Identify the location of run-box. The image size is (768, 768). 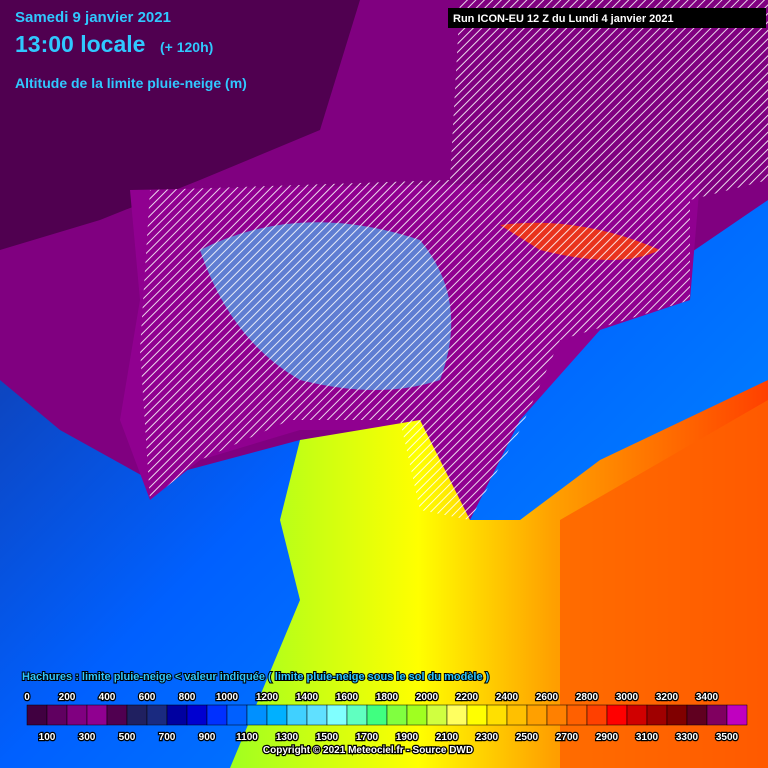
(607, 18).